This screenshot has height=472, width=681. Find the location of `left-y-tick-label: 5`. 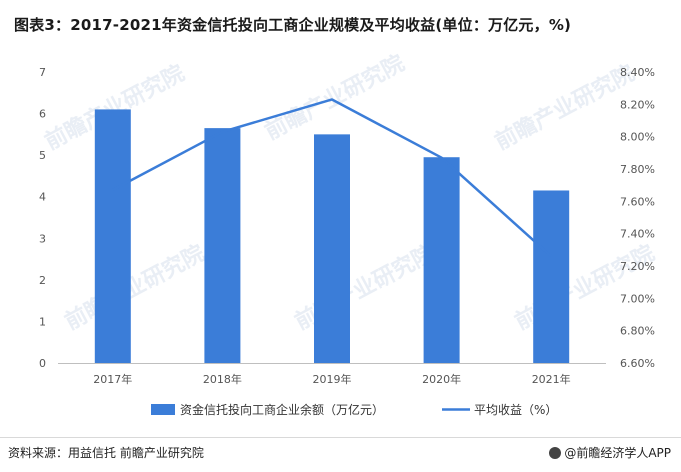

left-y-tick-label: 5 is located at coordinates (42, 155).